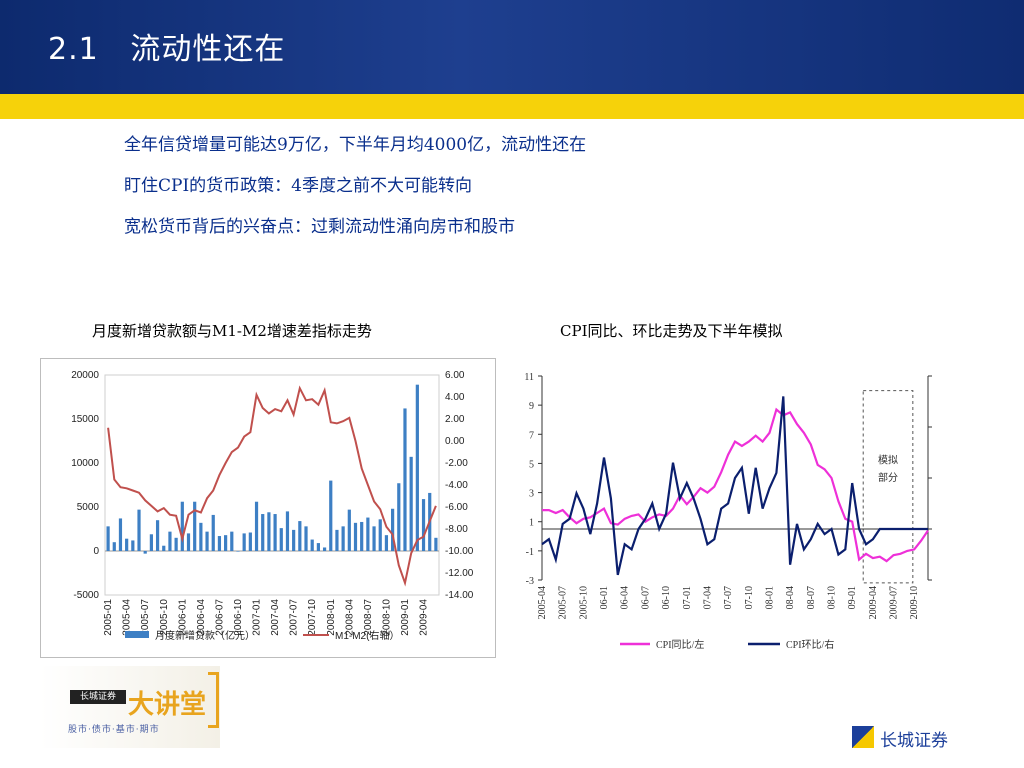 The height and width of the screenshot is (768, 1024). Describe the element at coordinates (529, 377) in the screenshot. I see `left-y-tick: 11` at that location.